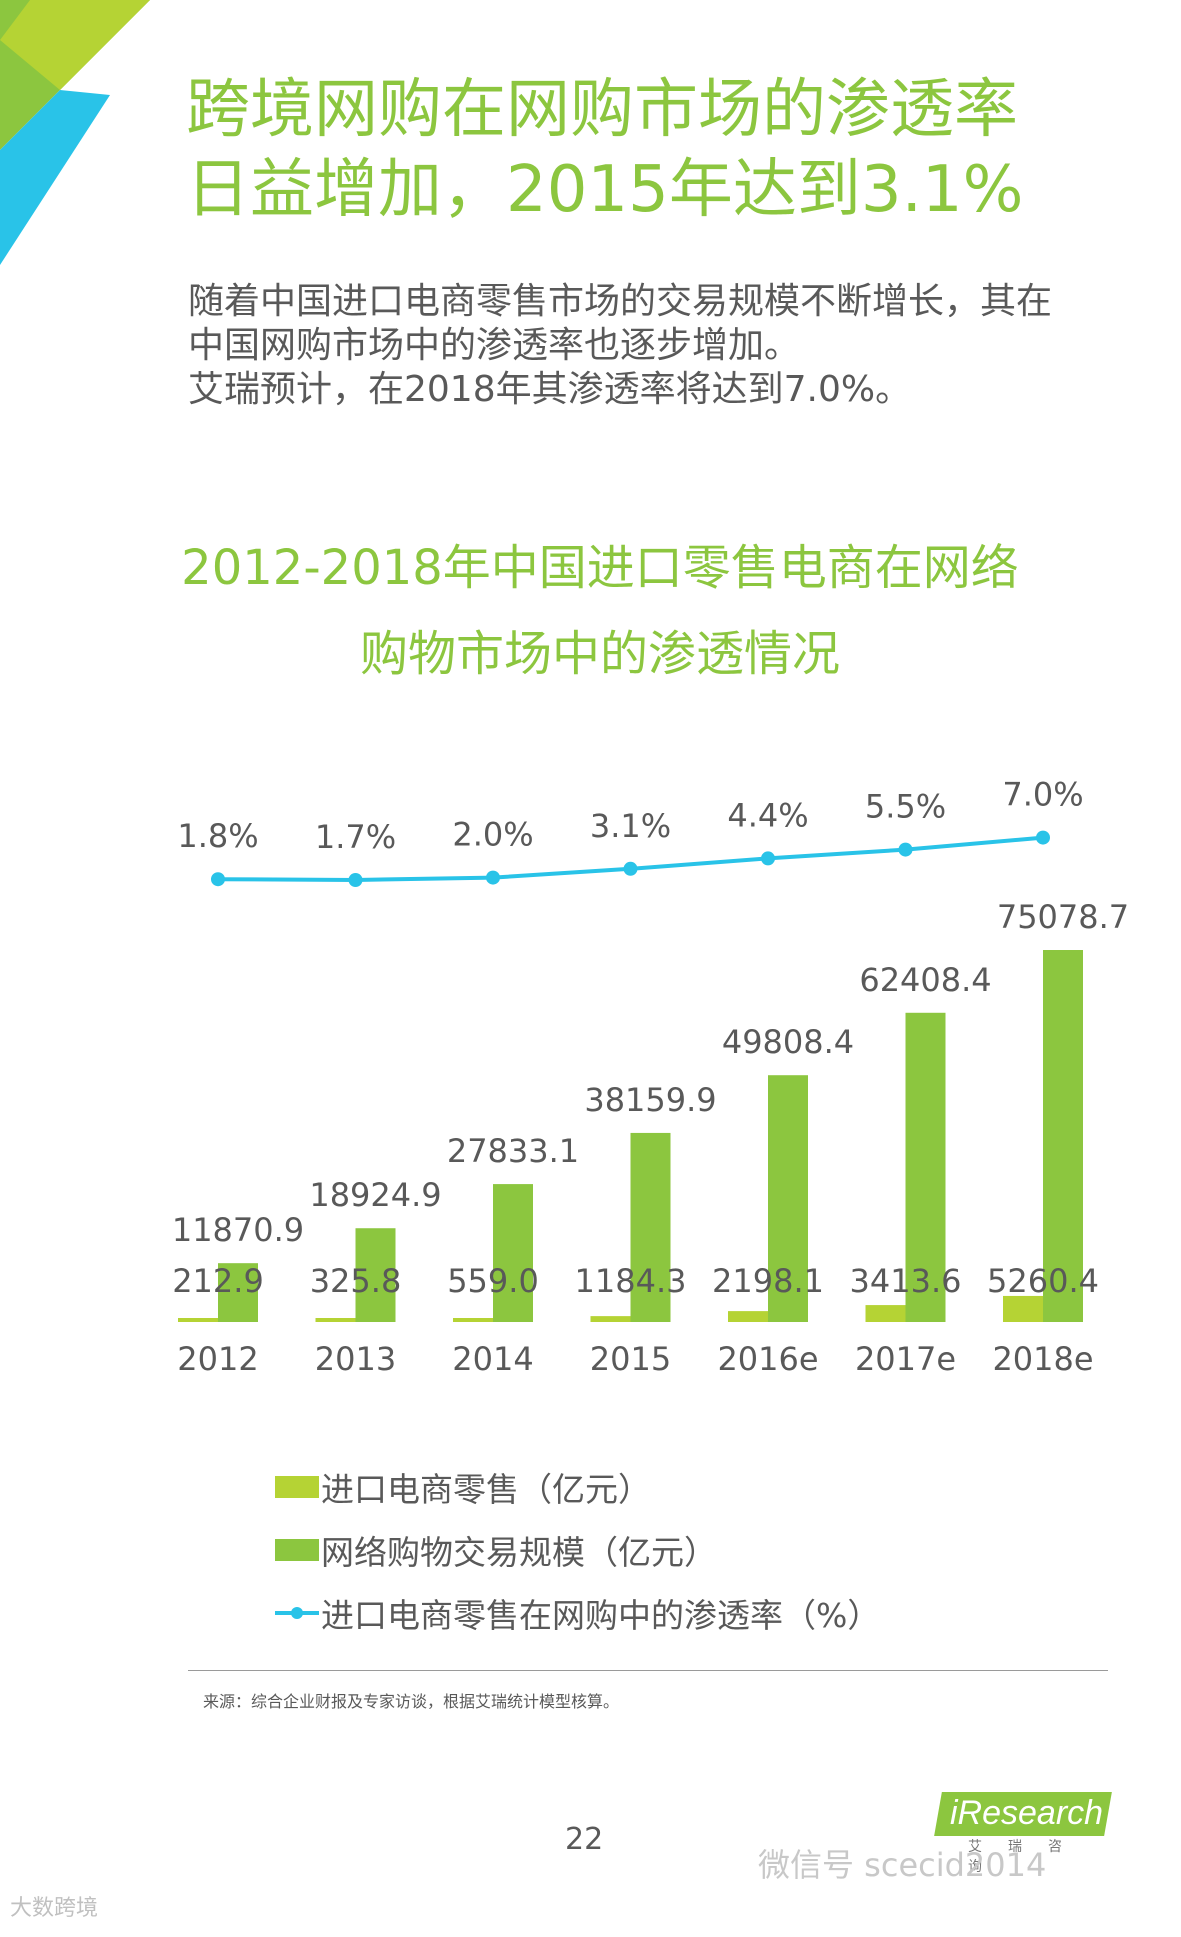 The image size is (1181, 1937). Describe the element at coordinates (297, 1486) in the screenshot. I see `legend-swatch-import-retail` at that location.